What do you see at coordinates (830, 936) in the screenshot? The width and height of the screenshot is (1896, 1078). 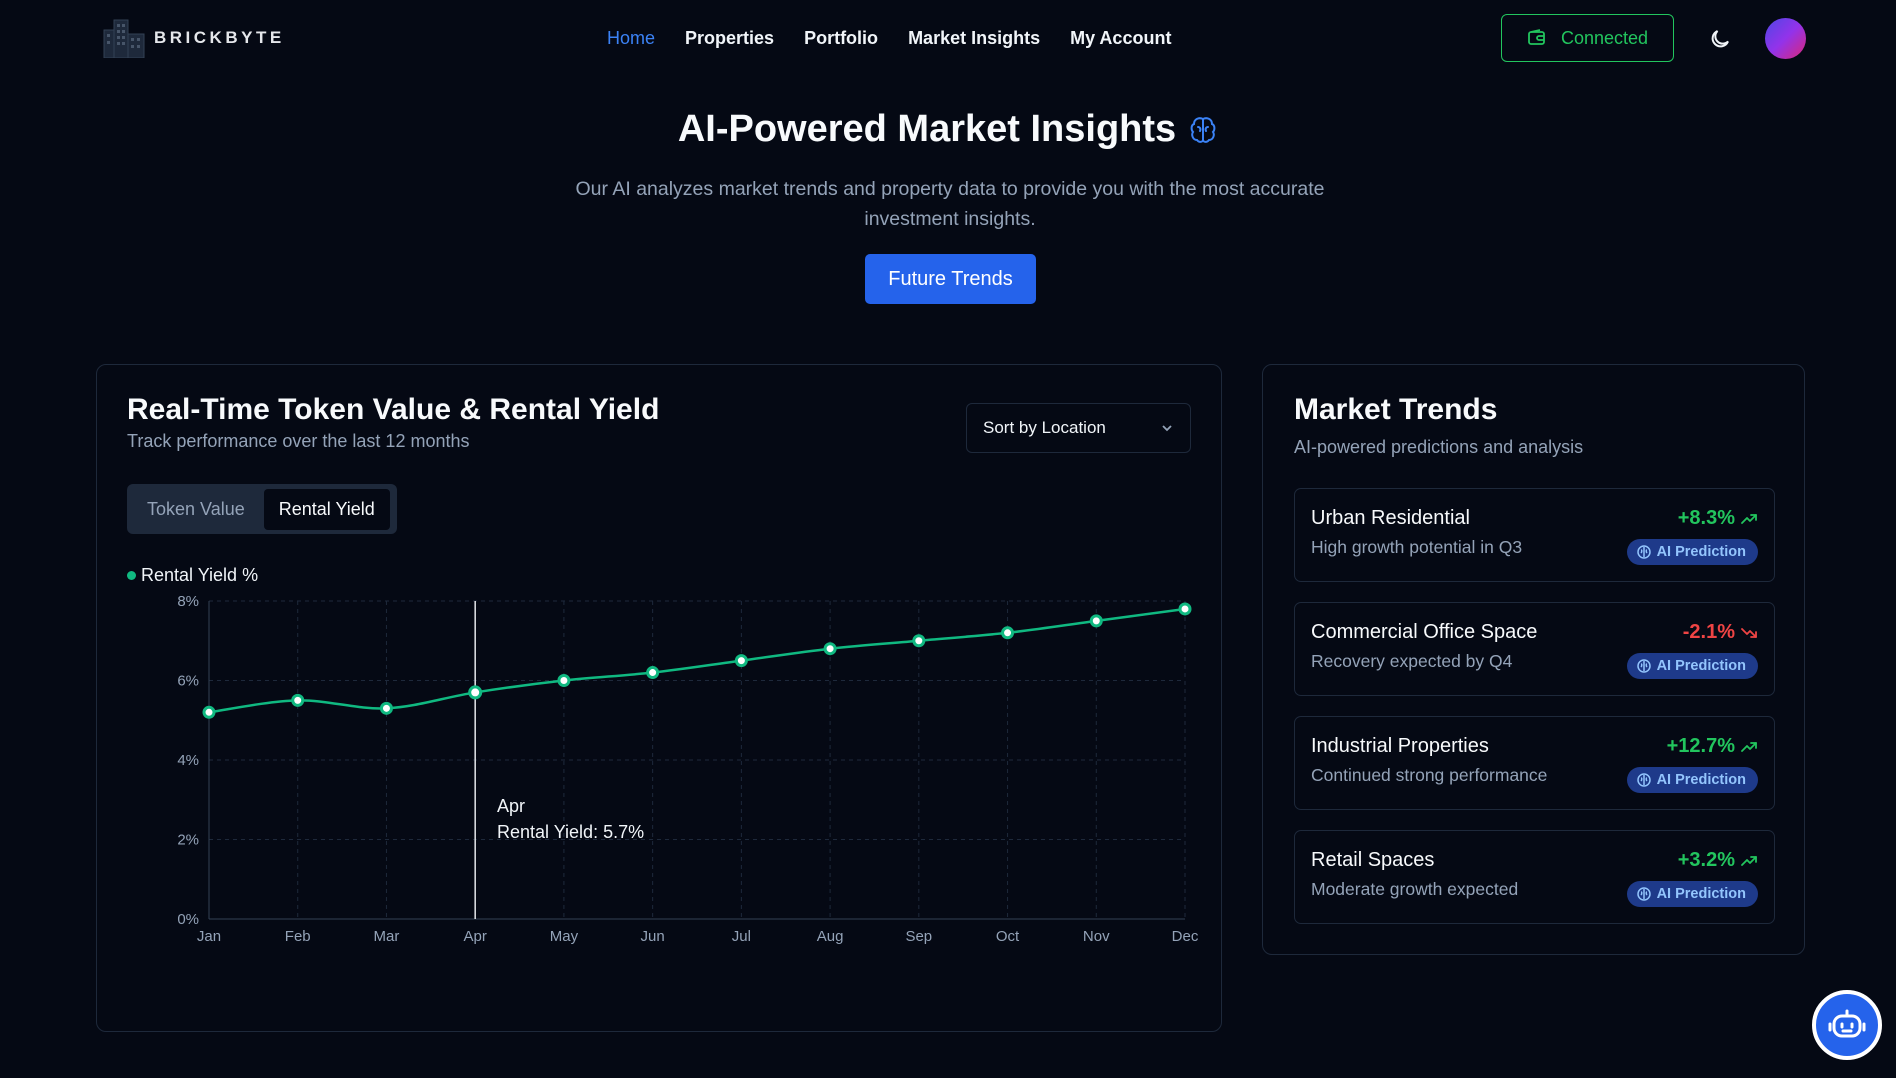 I see `x-tick-label: Aug` at bounding box center [830, 936].